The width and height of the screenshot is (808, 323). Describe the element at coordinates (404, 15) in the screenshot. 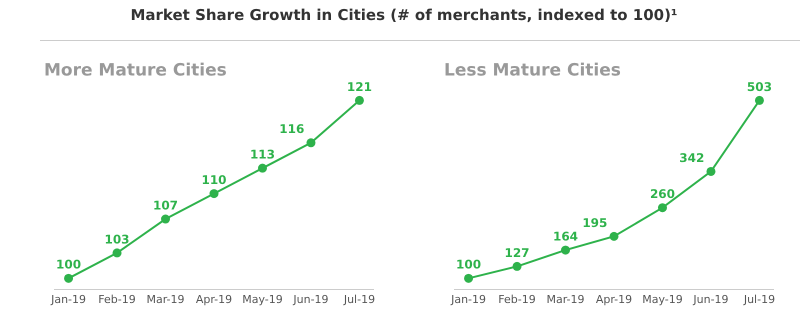

I see `chart-title: Market Share Growth in Cities (# of merchants, indexed to 100)¹` at that location.